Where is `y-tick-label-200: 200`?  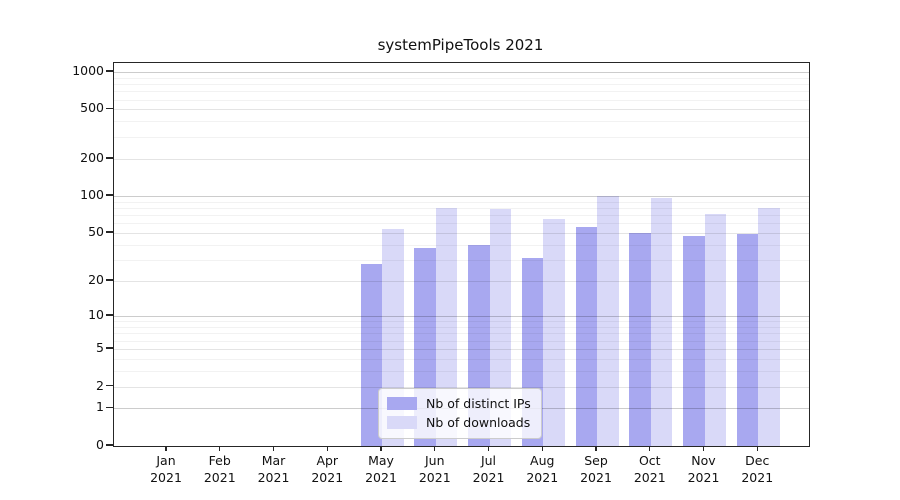
y-tick-label-200: 200 is located at coordinates (92, 157).